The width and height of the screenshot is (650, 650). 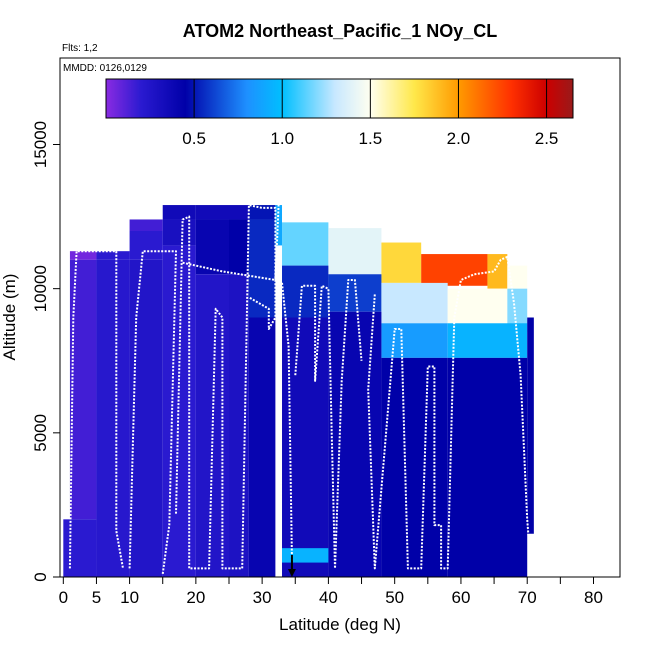 What do you see at coordinates (282, 138) in the screenshot?
I see `colorbar-tick-label: 1.0` at bounding box center [282, 138].